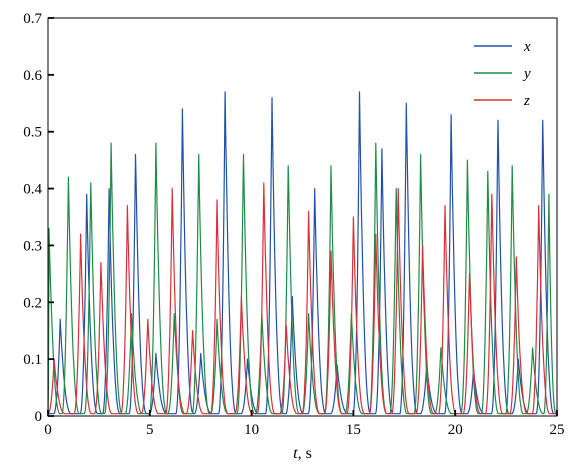 This screenshot has height=475, width=582. I want to click on y-tick-label: 0.6, so click(32, 76).